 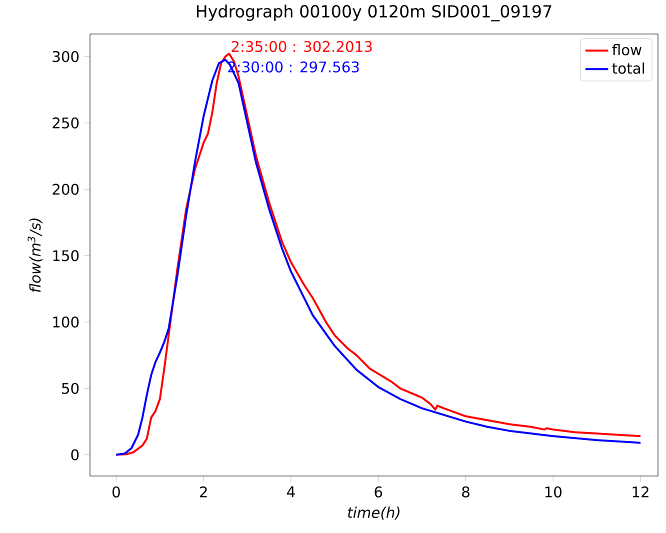 I want to click on x-tick-label: 6, so click(x=378, y=492).